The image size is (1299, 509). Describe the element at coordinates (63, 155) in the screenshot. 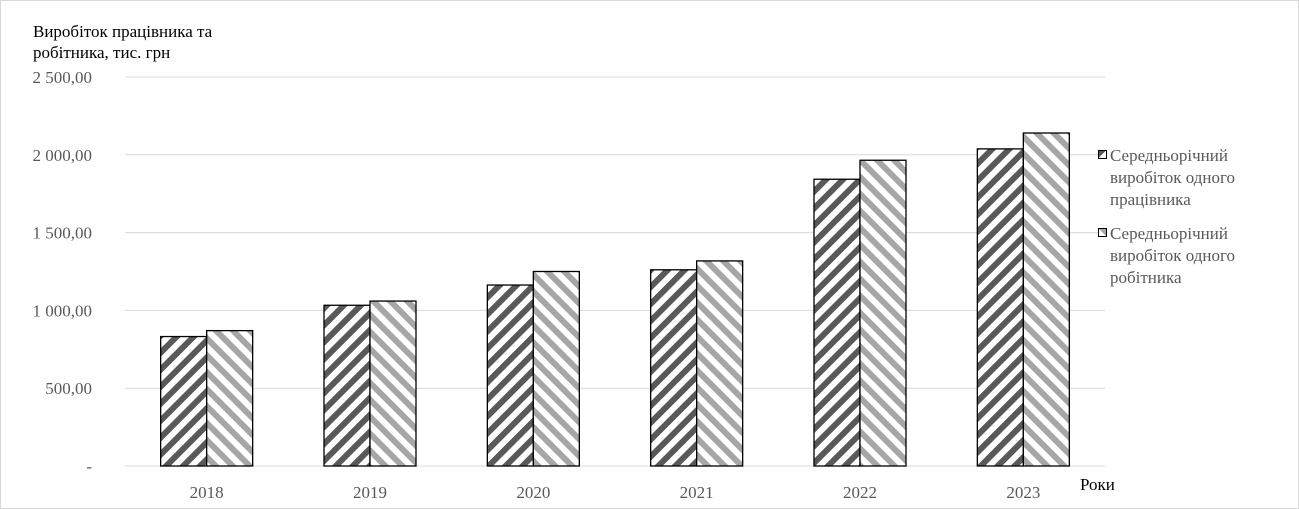

I see `y-tick-label: 2 000,00` at that location.